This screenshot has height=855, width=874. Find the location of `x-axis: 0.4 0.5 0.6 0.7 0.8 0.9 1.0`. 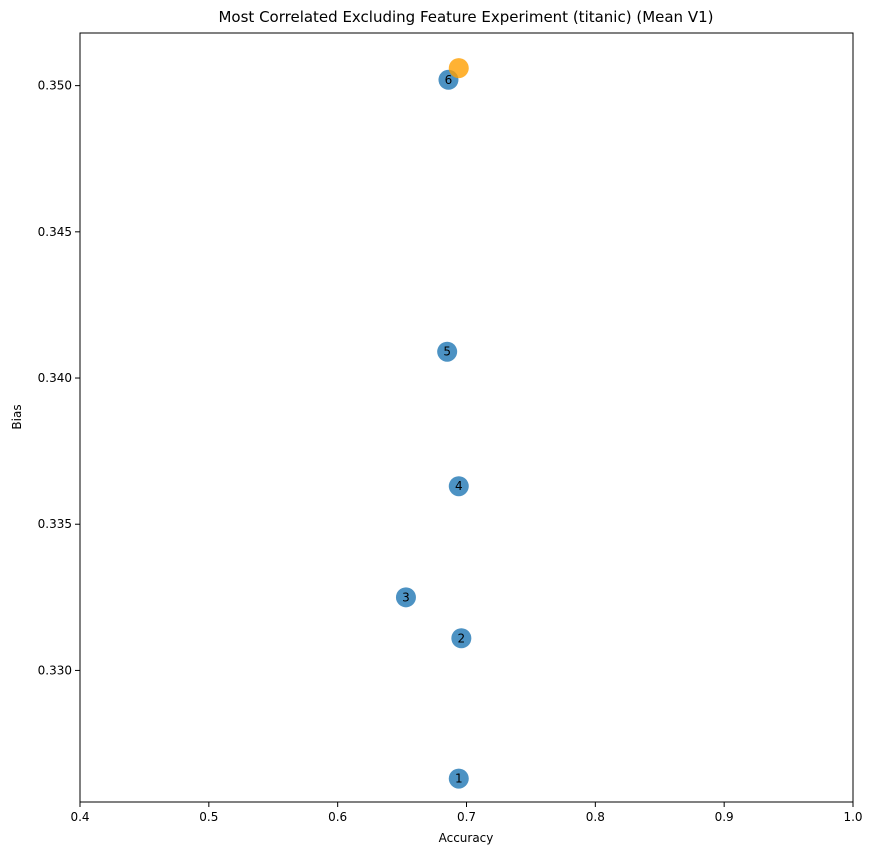

x-axis: 0.4 0.5 0.6 0.7 0.8 0.9 1.0 is located at coordinates (466, 813).